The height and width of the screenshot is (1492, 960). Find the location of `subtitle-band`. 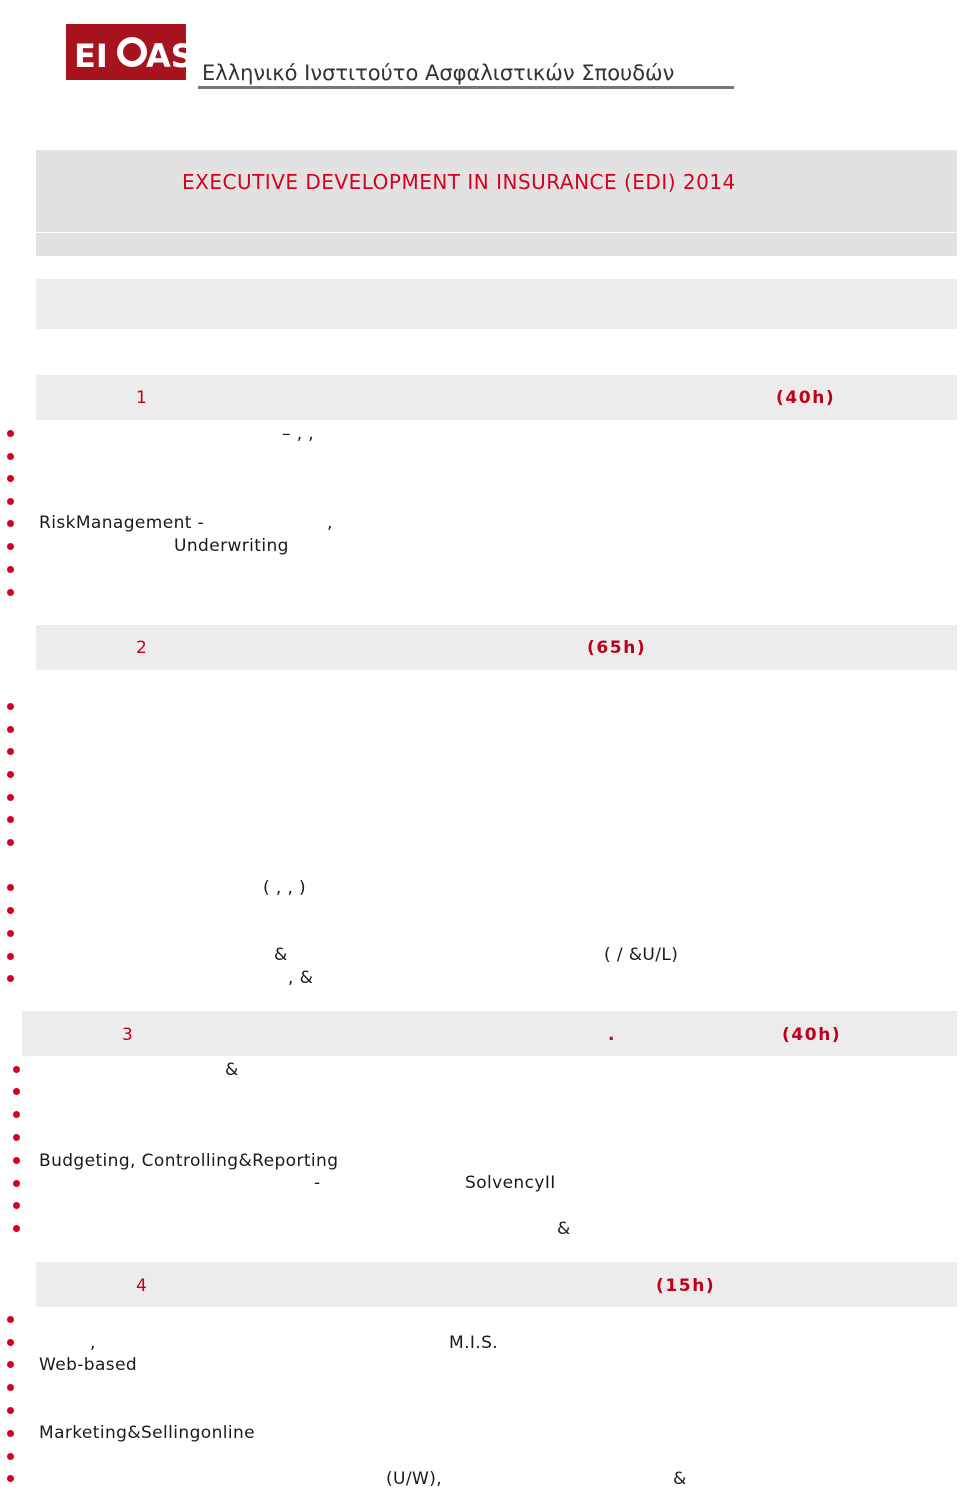

subtitle-band is located at coordinates (496, 304).